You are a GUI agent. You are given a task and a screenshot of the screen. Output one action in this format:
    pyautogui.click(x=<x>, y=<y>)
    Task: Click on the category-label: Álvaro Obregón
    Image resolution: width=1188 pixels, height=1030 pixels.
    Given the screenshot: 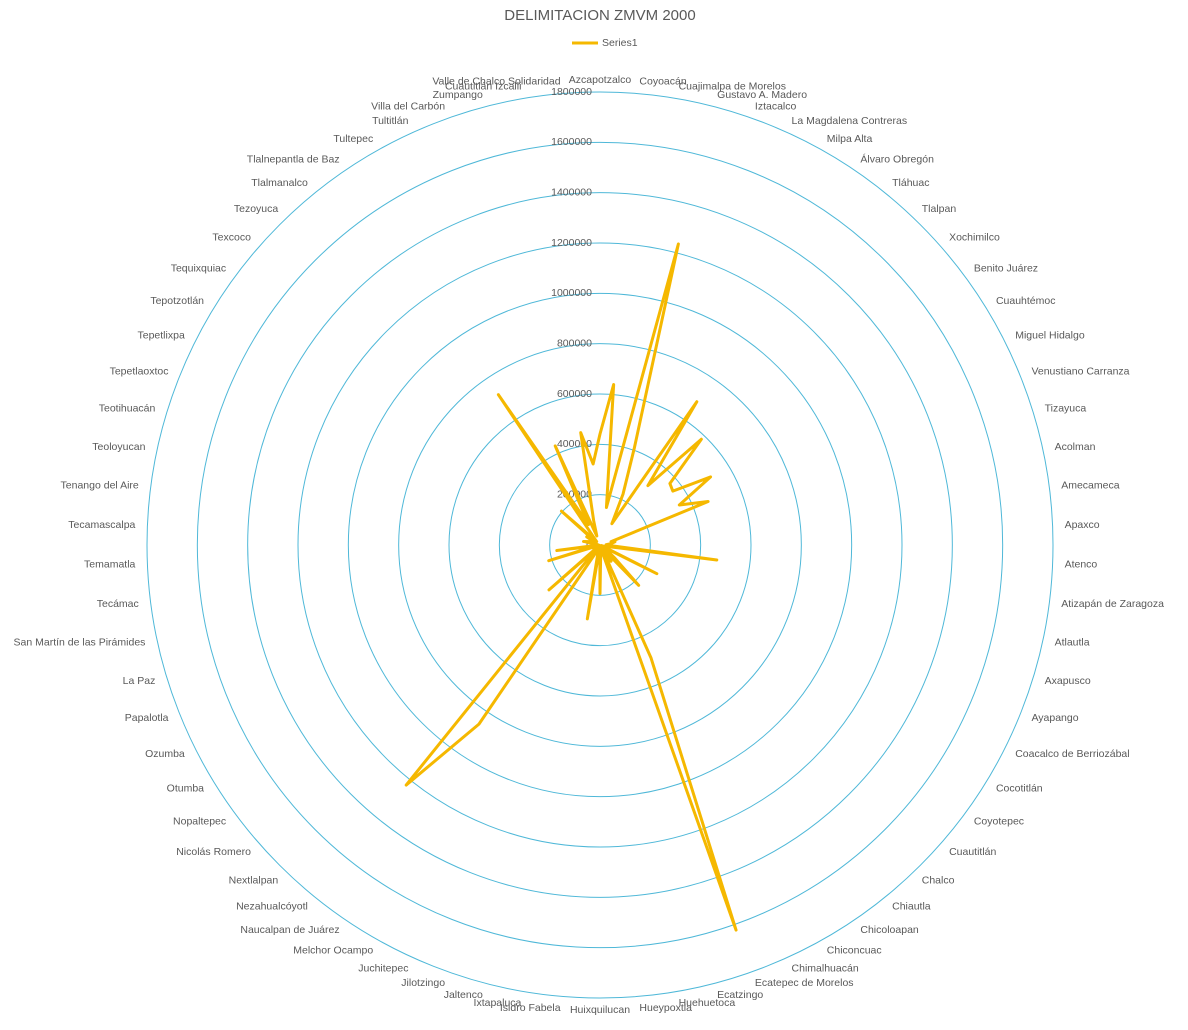 What is the action you would take?
    pyautogui.click(x=897, y=159)
    